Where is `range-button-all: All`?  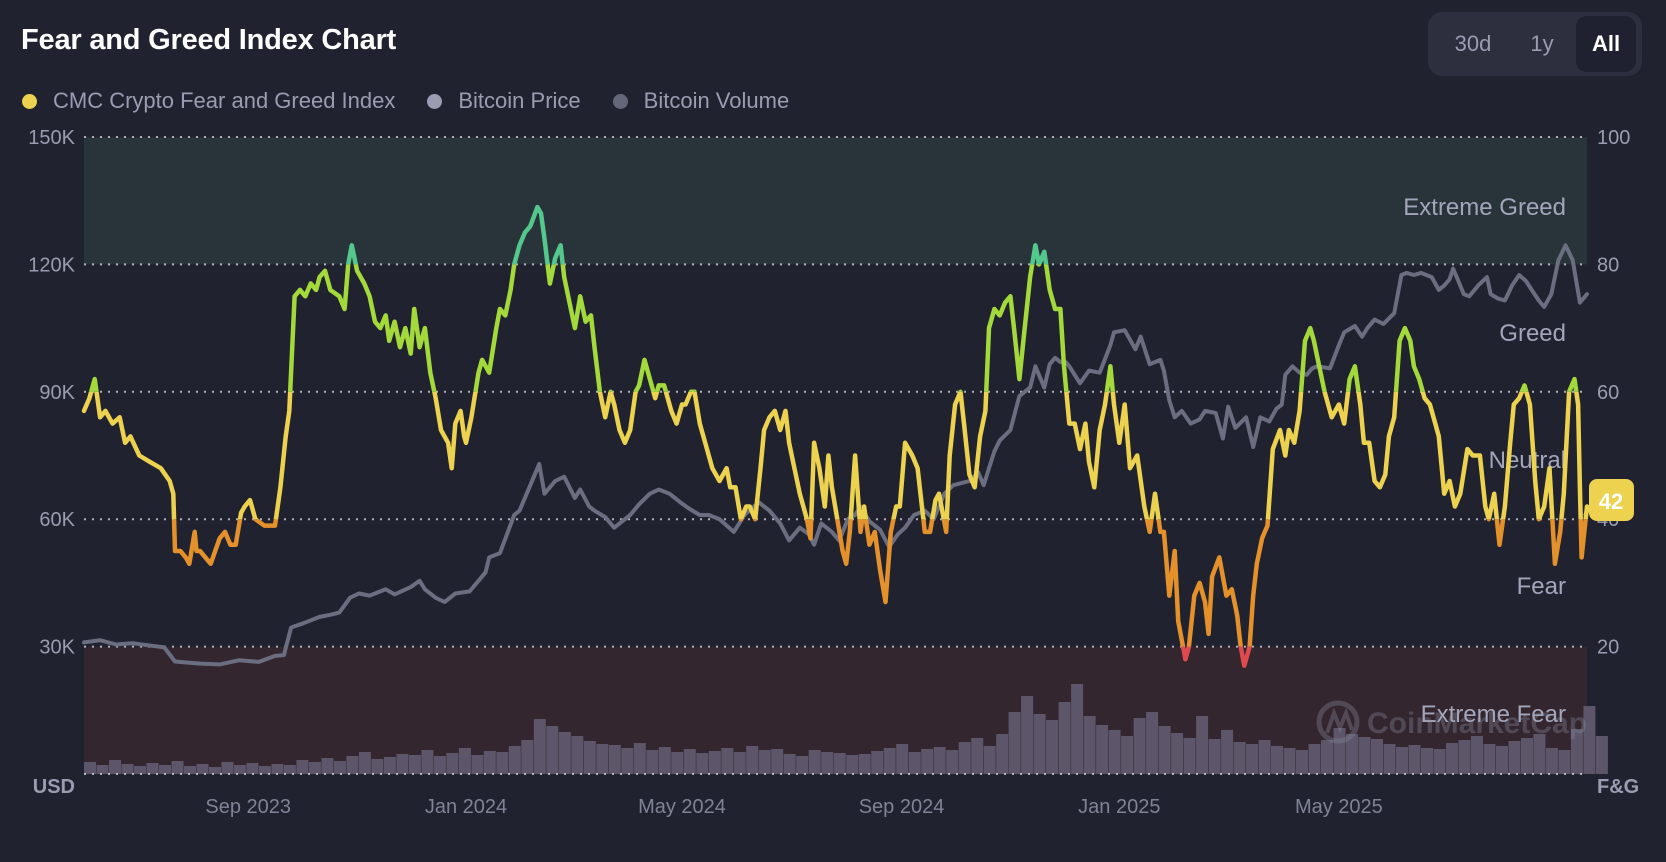
range-button-all: All is located at coordinates (1606, 44).